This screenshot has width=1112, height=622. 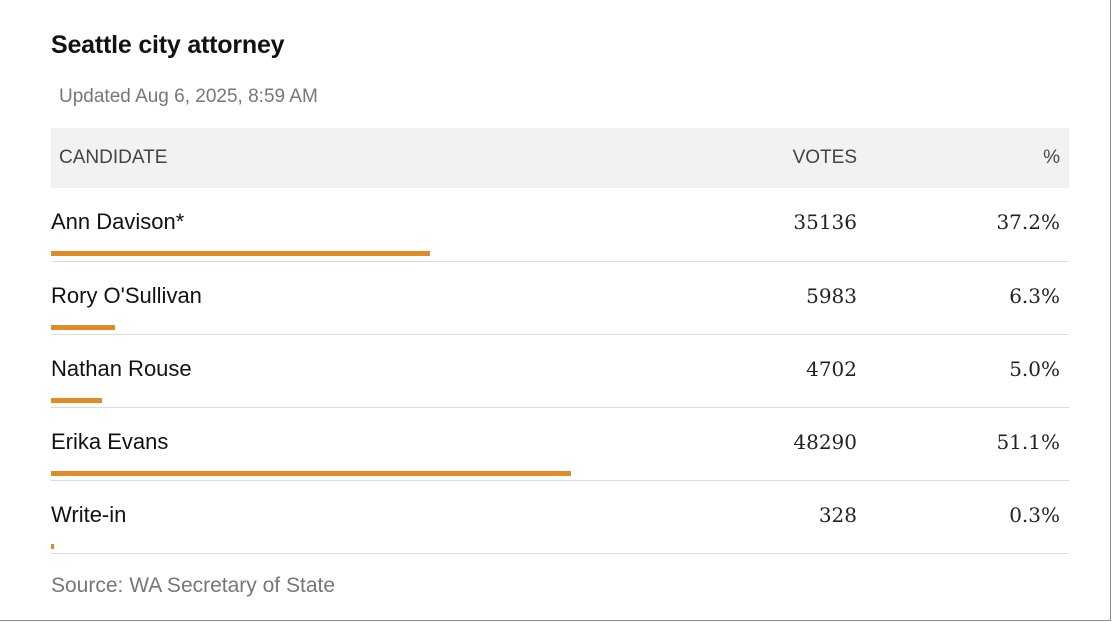 I want to click on candidate-name: Rory O'Sullivan, so click(x=126, y=295).